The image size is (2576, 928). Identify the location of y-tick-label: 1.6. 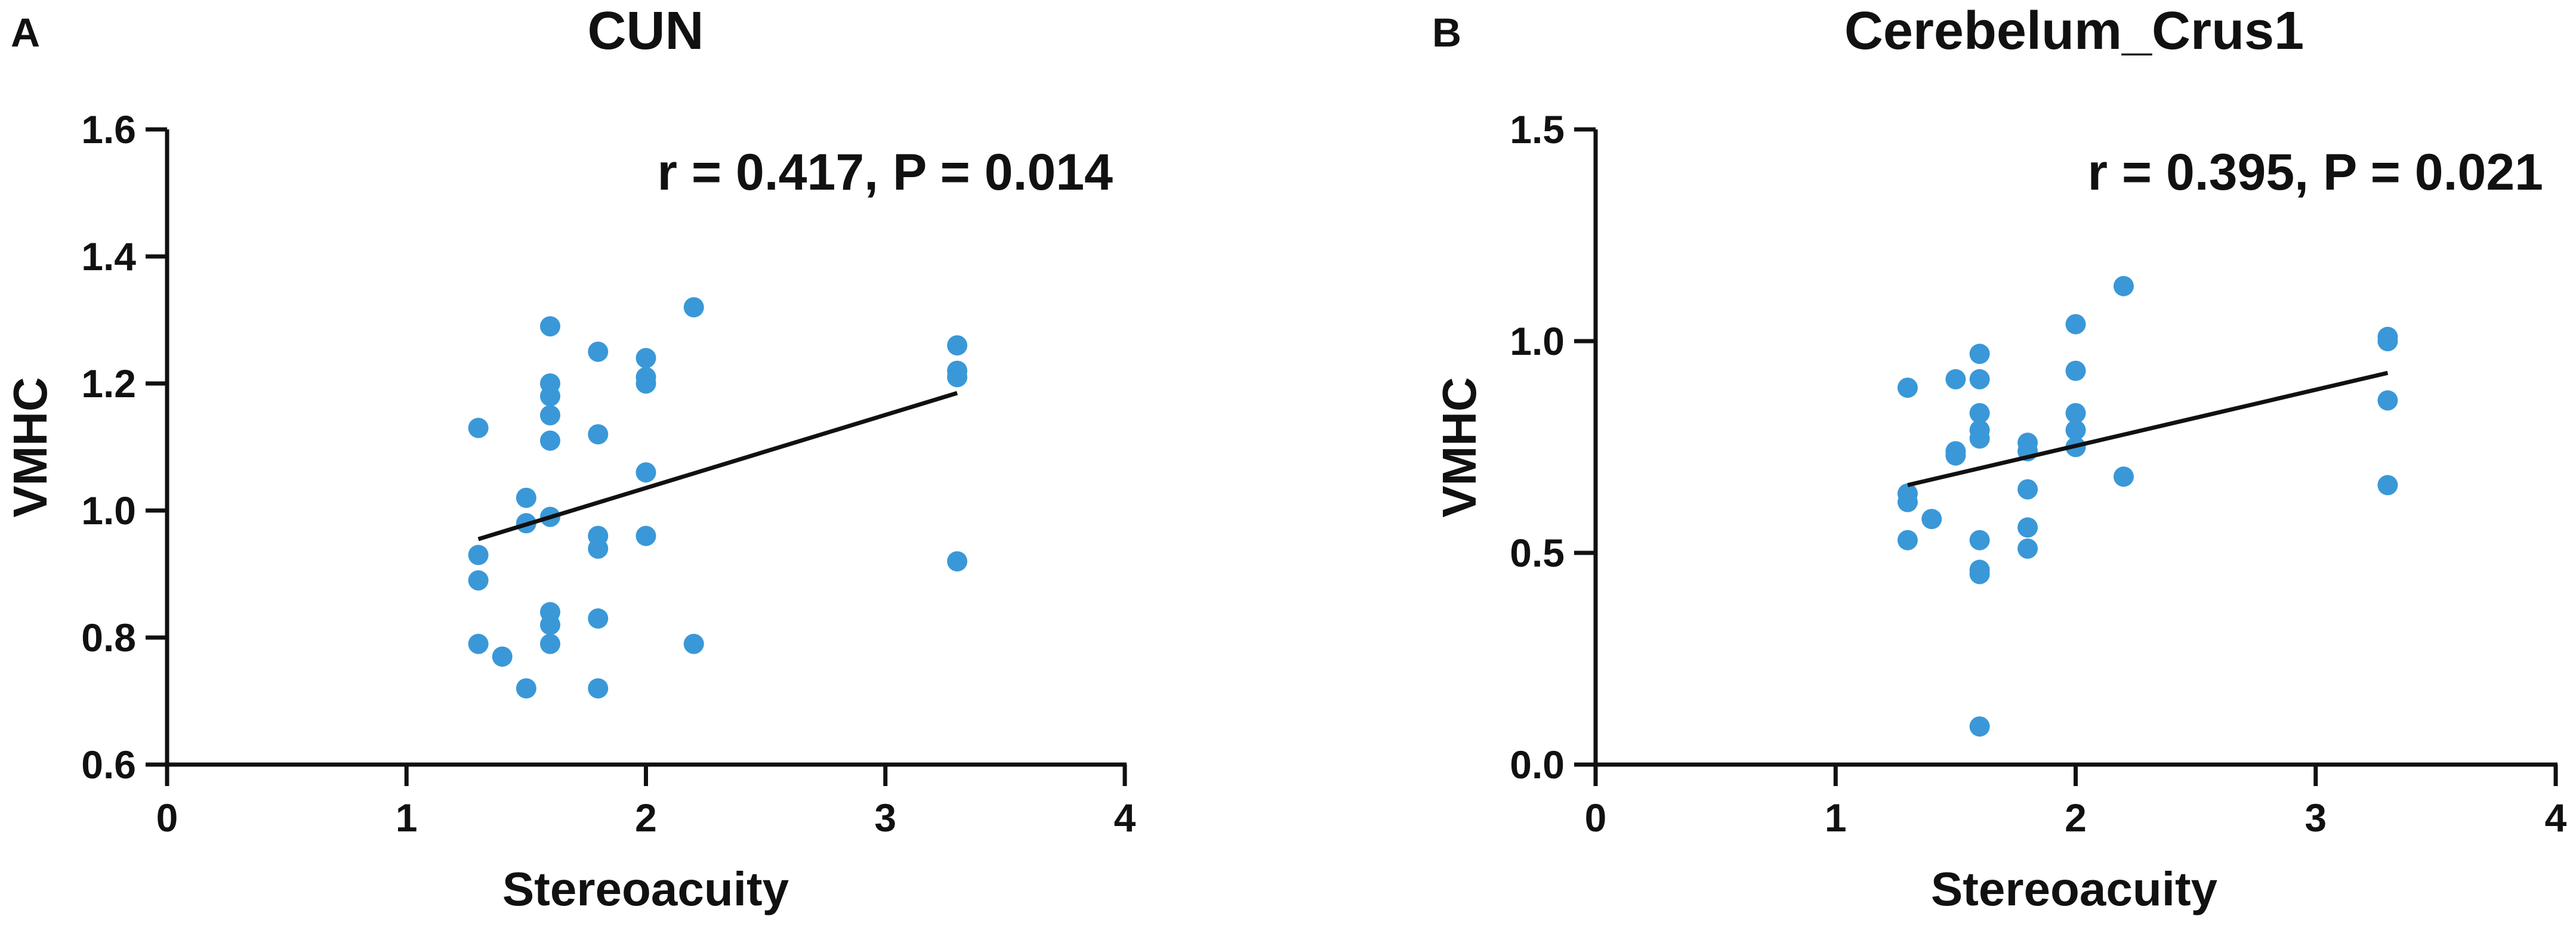
(108, 129).